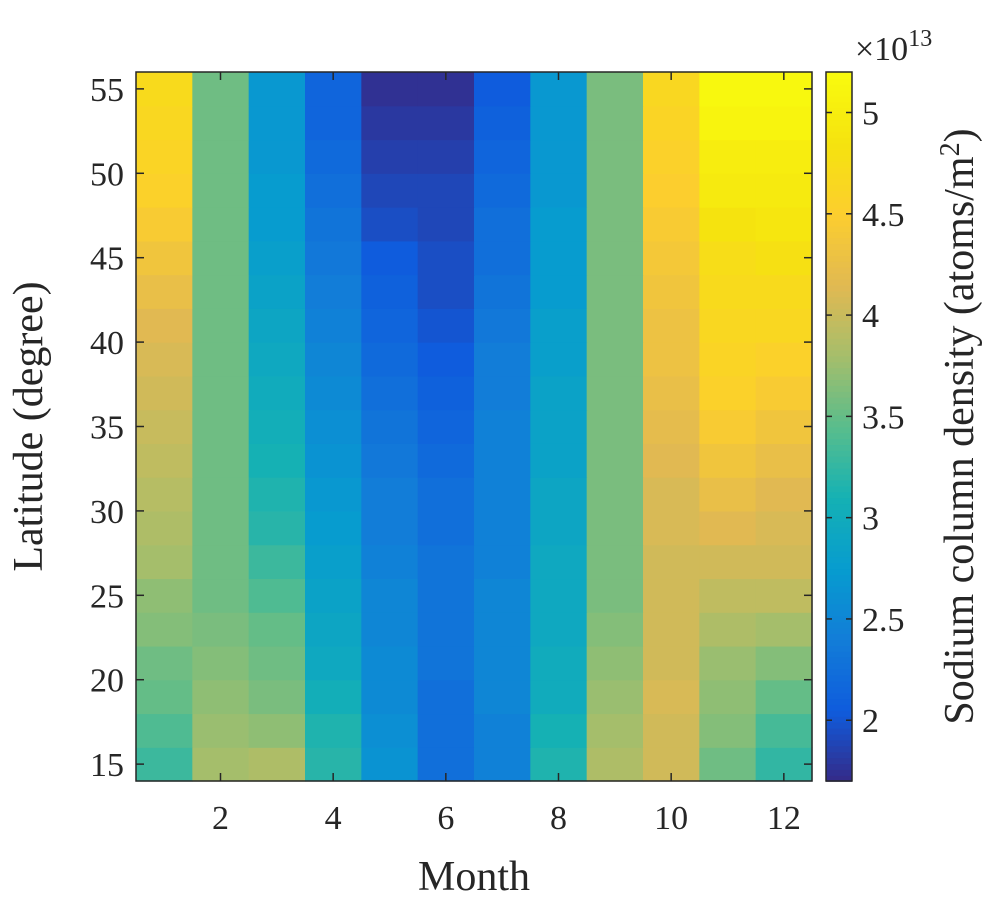 Image resolution: width=1000 pixels, height=905 pixels. Describe the element at coordinates (107, 681) in the screenshot. I see `y-tick-label: 20` at that location.